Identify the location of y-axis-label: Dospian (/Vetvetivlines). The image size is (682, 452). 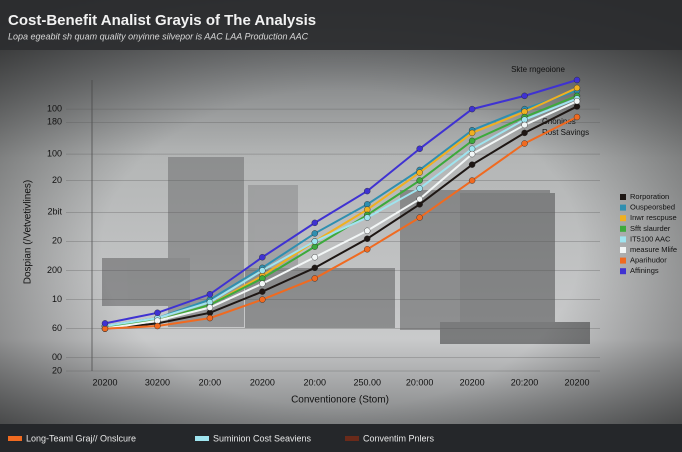
(28, 232).